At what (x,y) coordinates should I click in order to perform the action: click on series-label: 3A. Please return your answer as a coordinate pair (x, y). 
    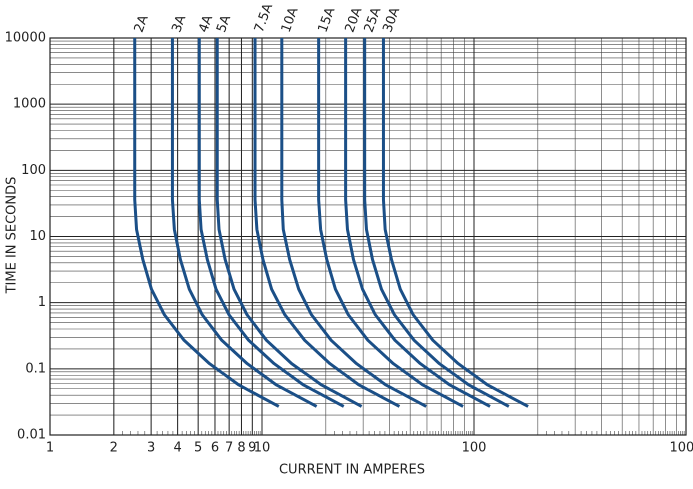
    Looking at the image, I should click on (179, 23).